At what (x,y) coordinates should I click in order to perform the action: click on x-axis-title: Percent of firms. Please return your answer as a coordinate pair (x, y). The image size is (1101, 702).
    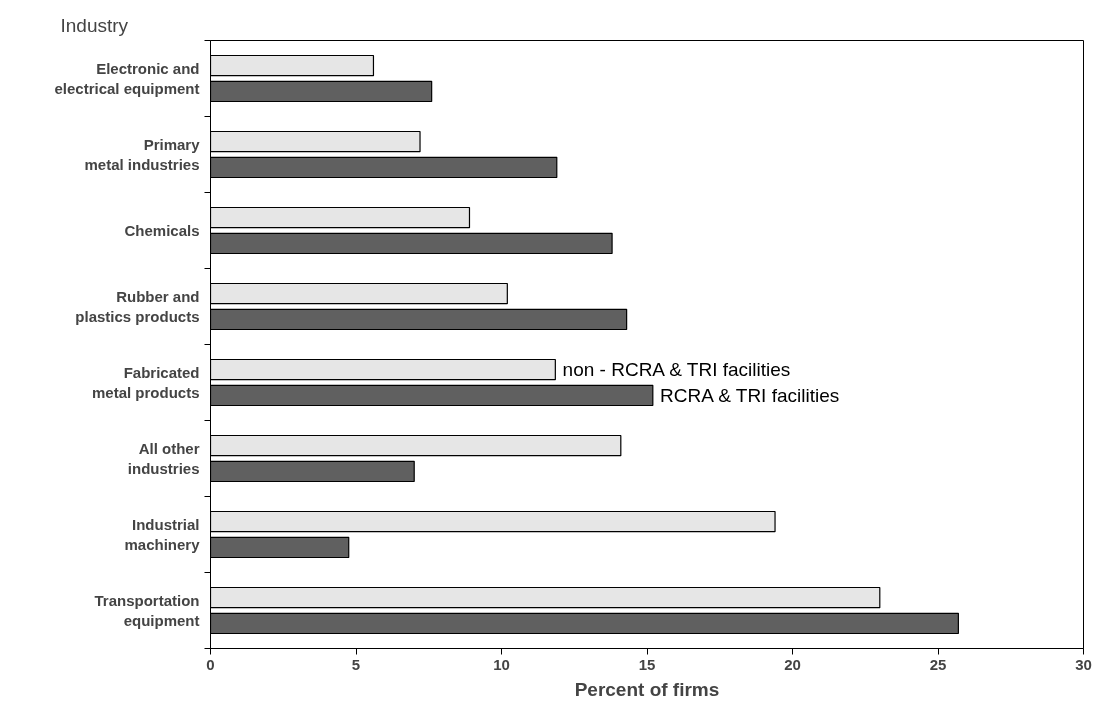
    Looking at the image, I should click on (647, 689).